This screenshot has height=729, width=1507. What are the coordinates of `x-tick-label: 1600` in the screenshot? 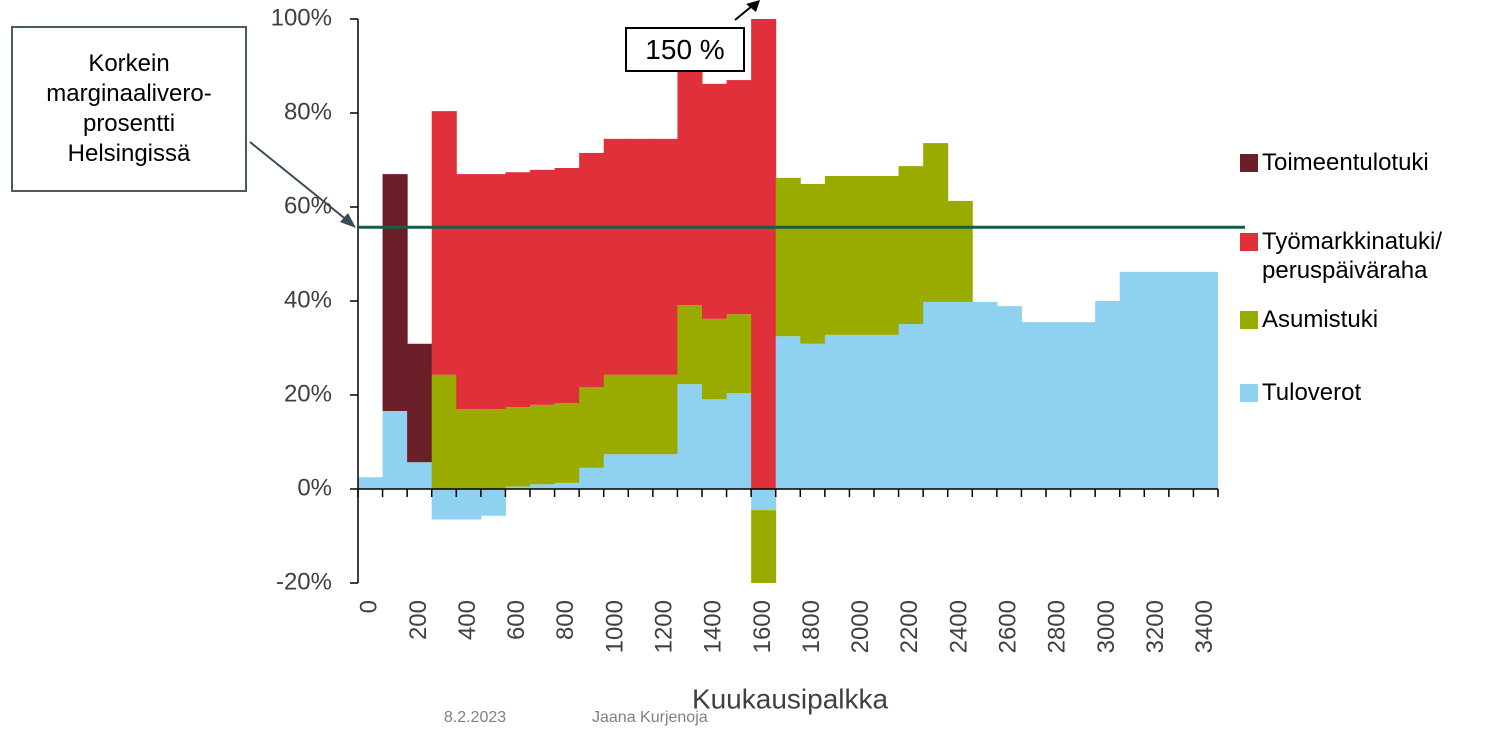 It's located at (762, 626).